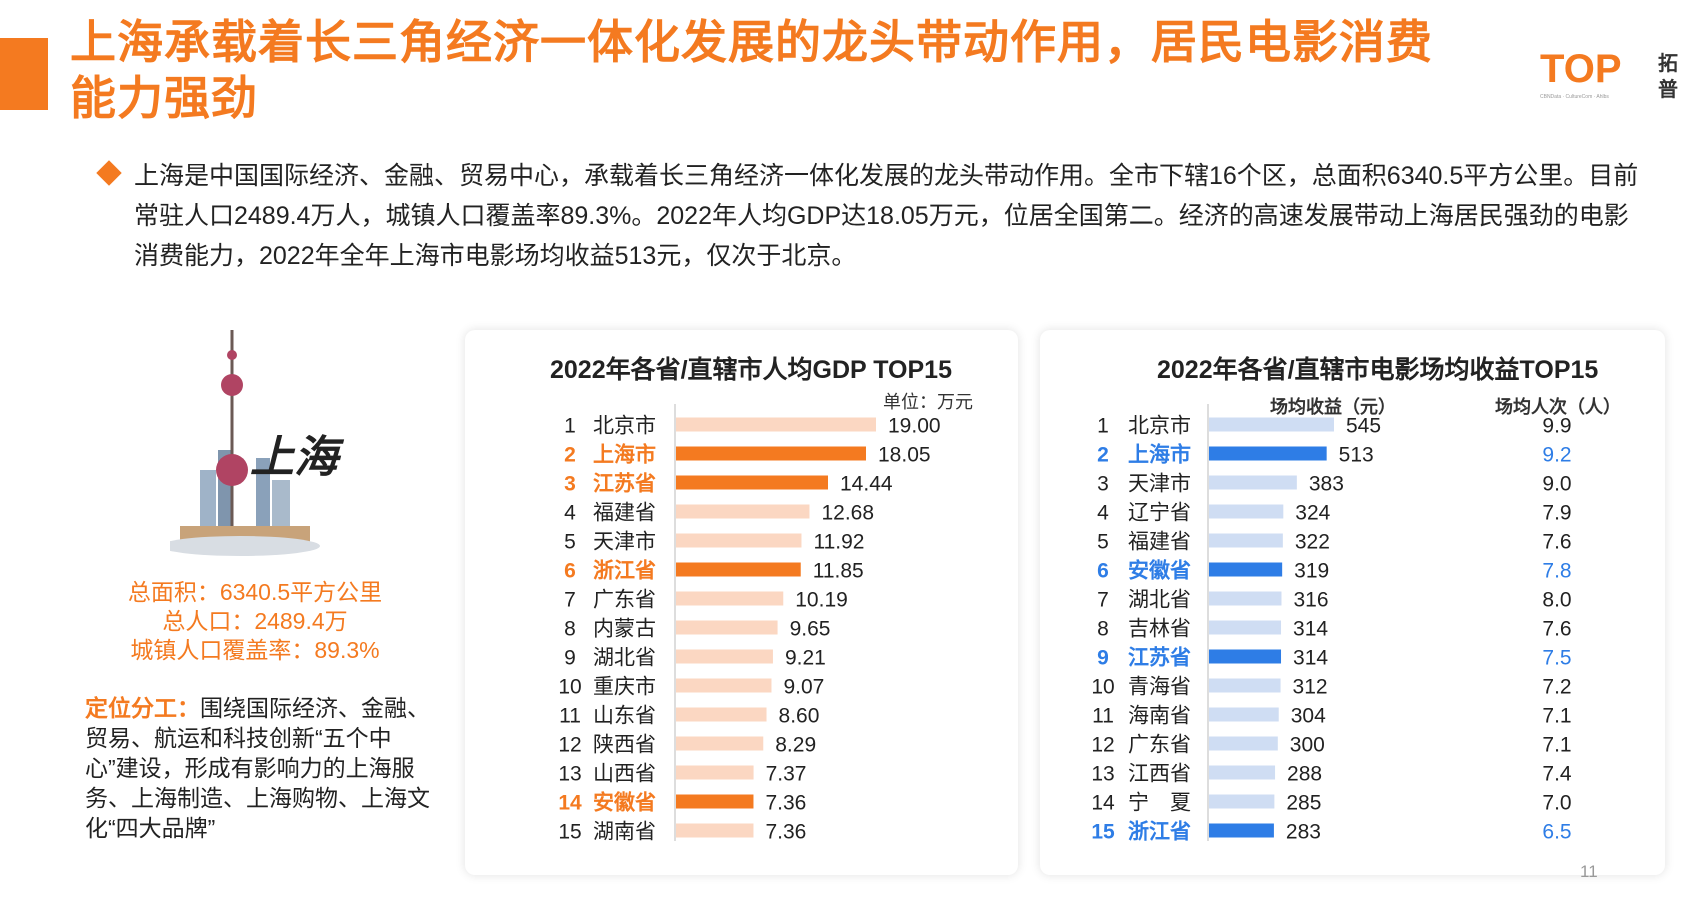 Image resolution: width=1706 pixels, height=921 pixels. I want to click on value-label: 11.85, so click(838, 571).